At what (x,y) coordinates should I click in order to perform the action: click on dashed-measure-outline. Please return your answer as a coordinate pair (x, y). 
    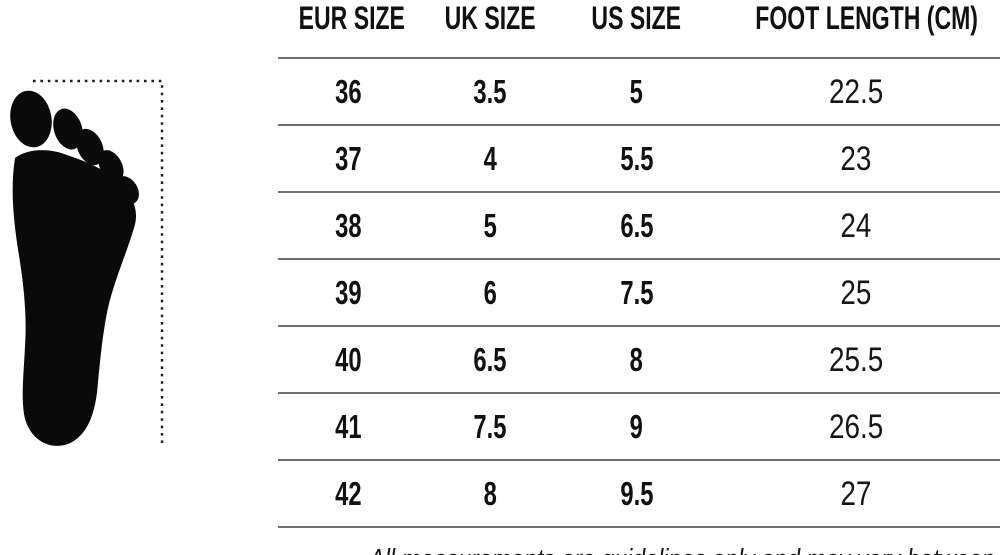
    Looking at the image, I should click on (98, 261).